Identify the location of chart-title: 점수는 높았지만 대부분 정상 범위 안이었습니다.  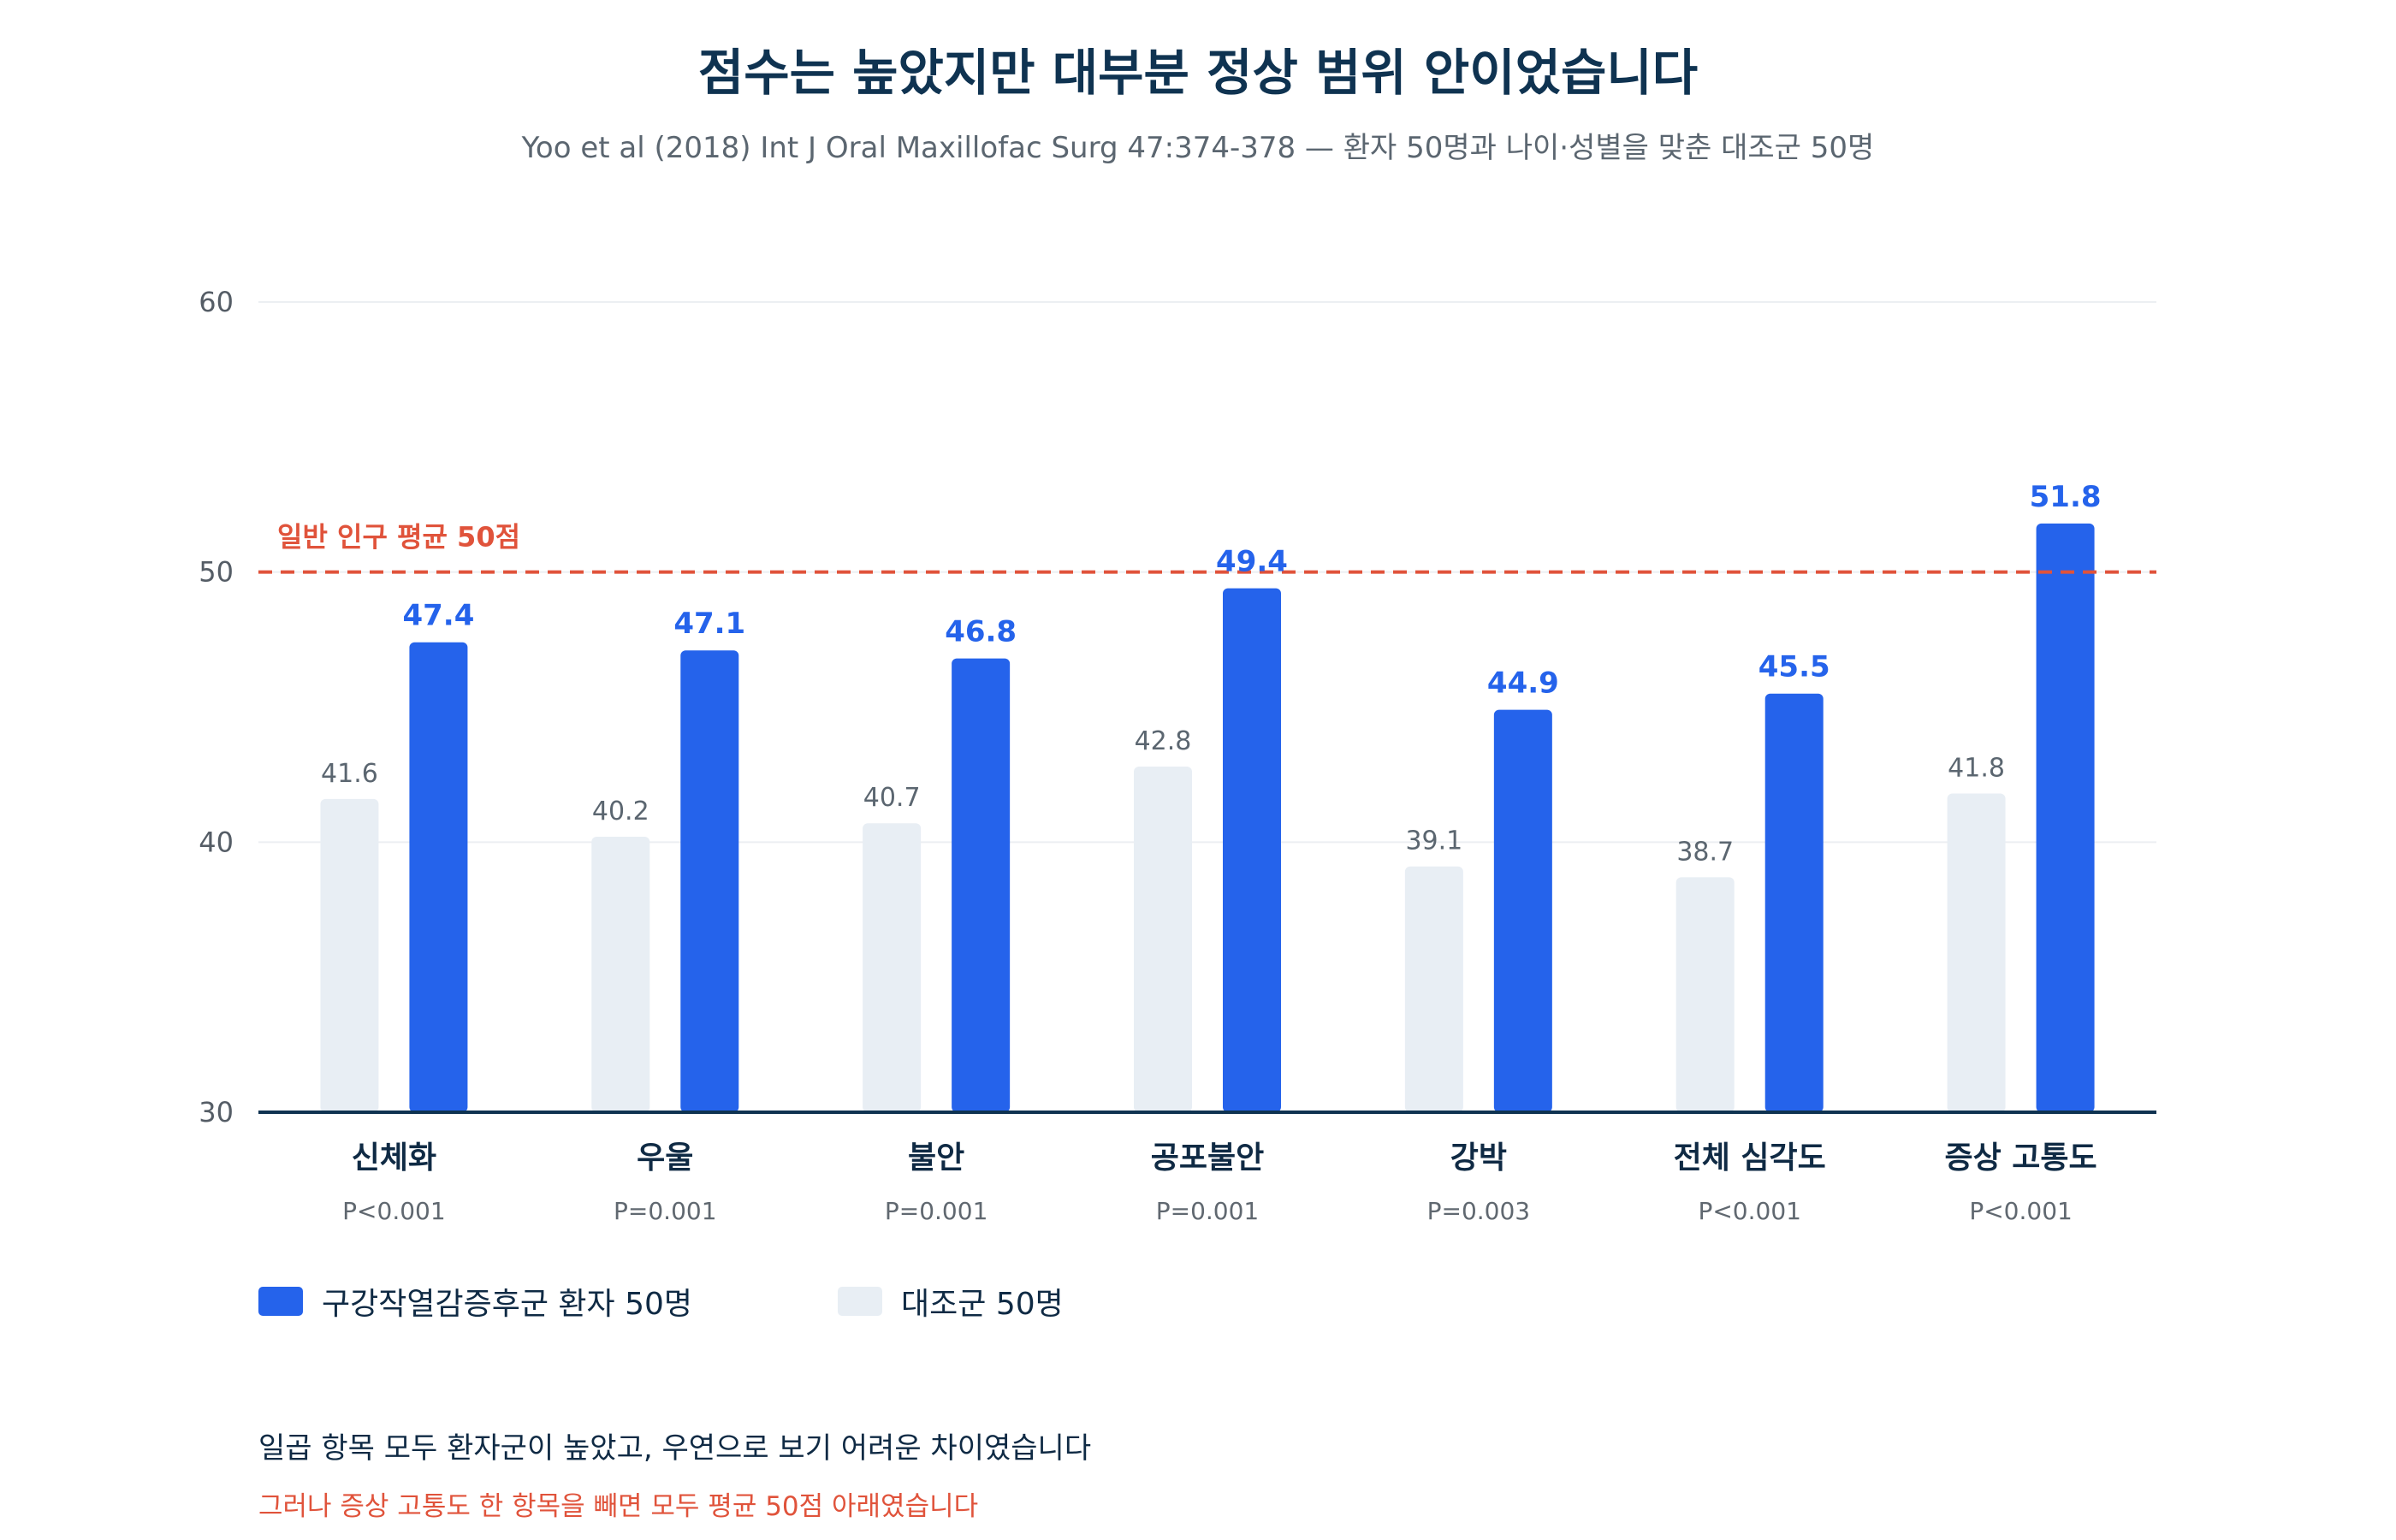
(1198, 73).